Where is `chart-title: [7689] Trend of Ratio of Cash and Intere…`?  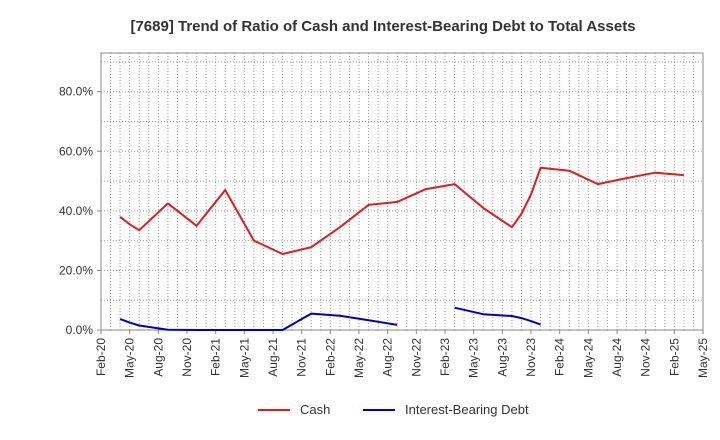 chart-title: [7689] Trend of Ratio of Cash and Intere… is located at coordinates (382, 26).